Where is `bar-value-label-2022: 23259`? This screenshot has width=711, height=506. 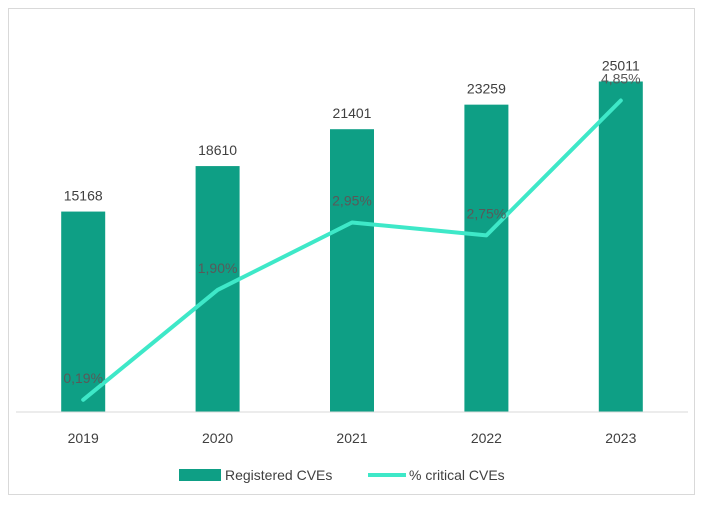 bar-value-label-2022: 23259 is located at coordinates (486, 89).